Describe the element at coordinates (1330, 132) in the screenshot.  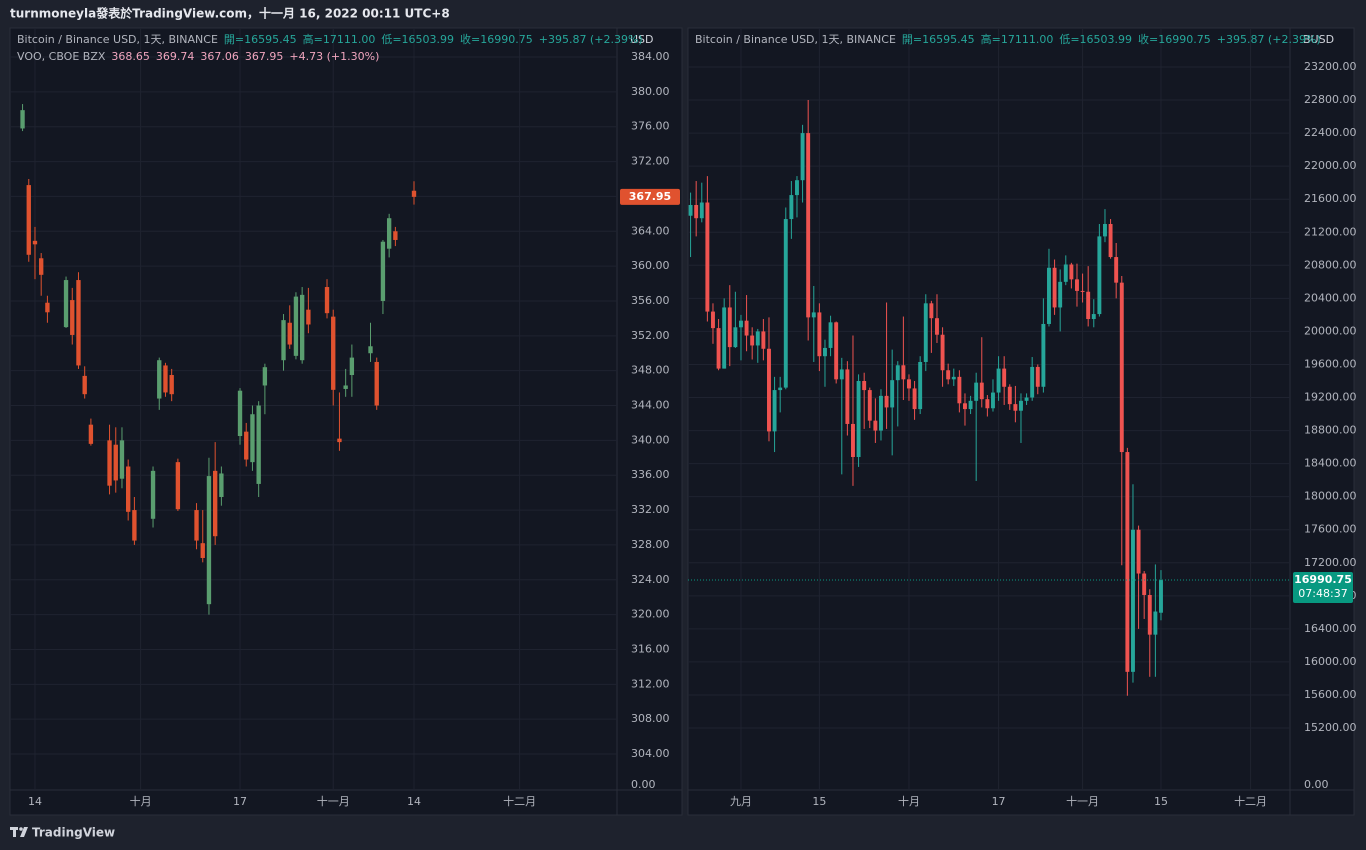
I see `y-tick-label: 22400.00` at that location.